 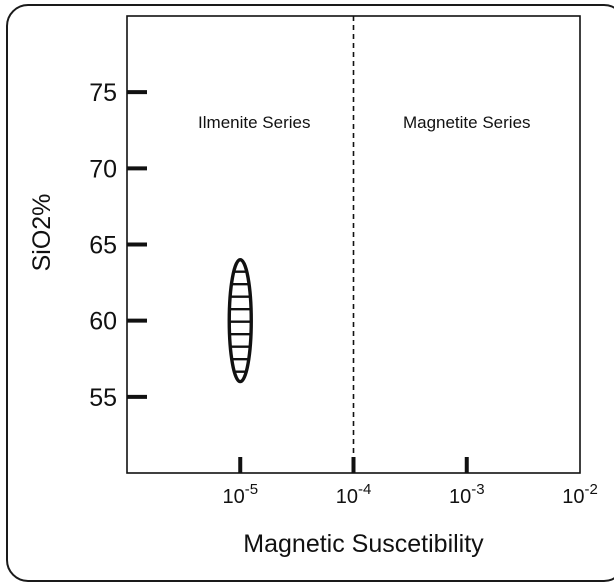 I want to click on y-axis-ticks: 55 60 65 70 75, so click(x=118, y=245).